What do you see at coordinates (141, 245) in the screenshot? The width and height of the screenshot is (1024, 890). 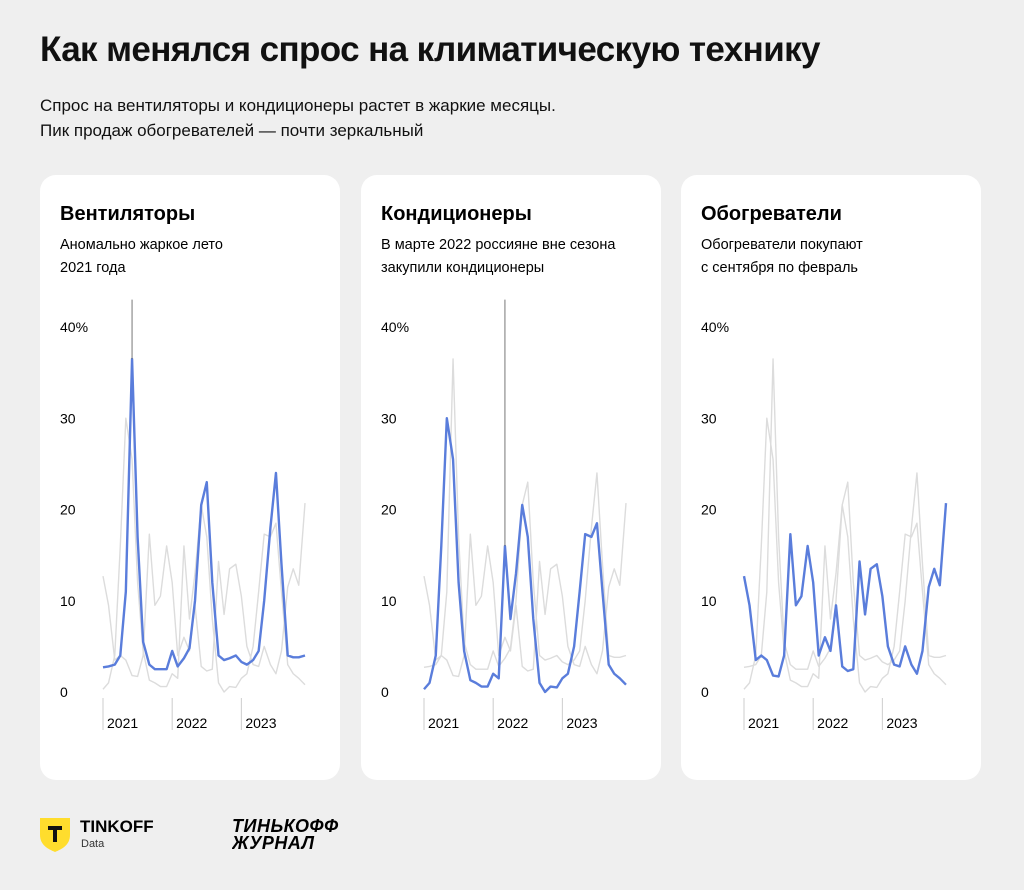 I see `chart-subtitle: Аномально жаркое лето` at bounding box center [141, 245].